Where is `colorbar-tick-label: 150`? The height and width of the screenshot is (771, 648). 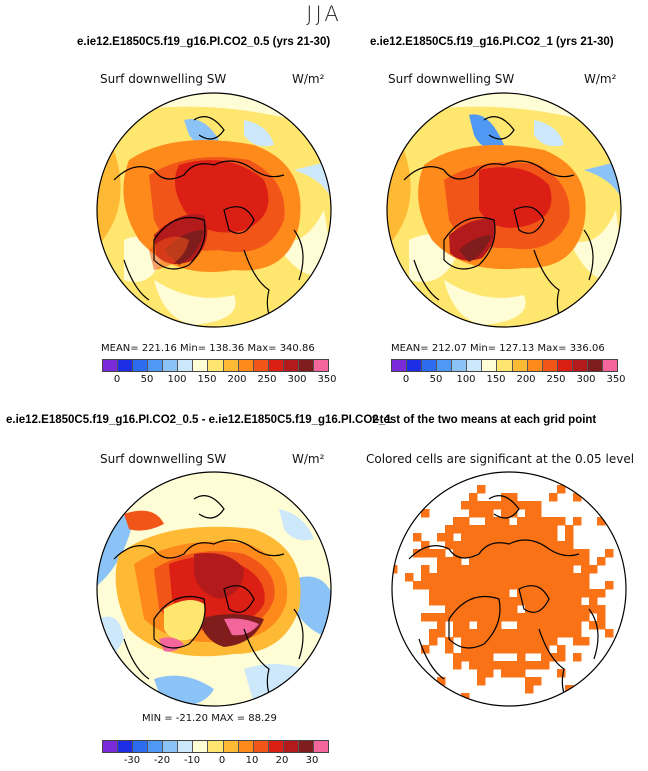
colorbar-tick-label: 150 is located at coordinates (207, 379).